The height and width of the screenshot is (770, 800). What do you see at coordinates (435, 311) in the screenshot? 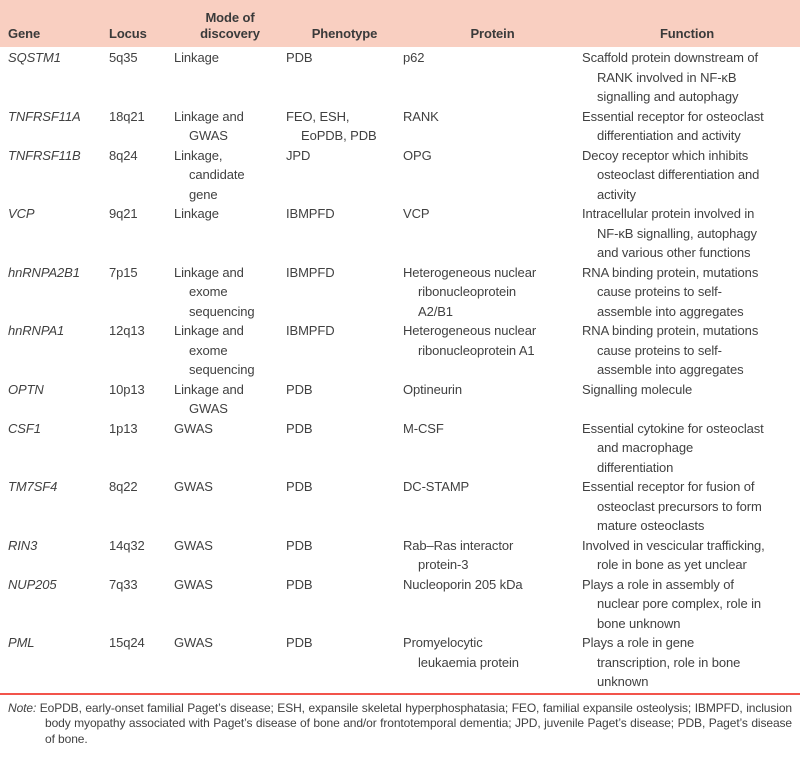
I see `cell-line: A2/B1` at bounding box center [435, 311].